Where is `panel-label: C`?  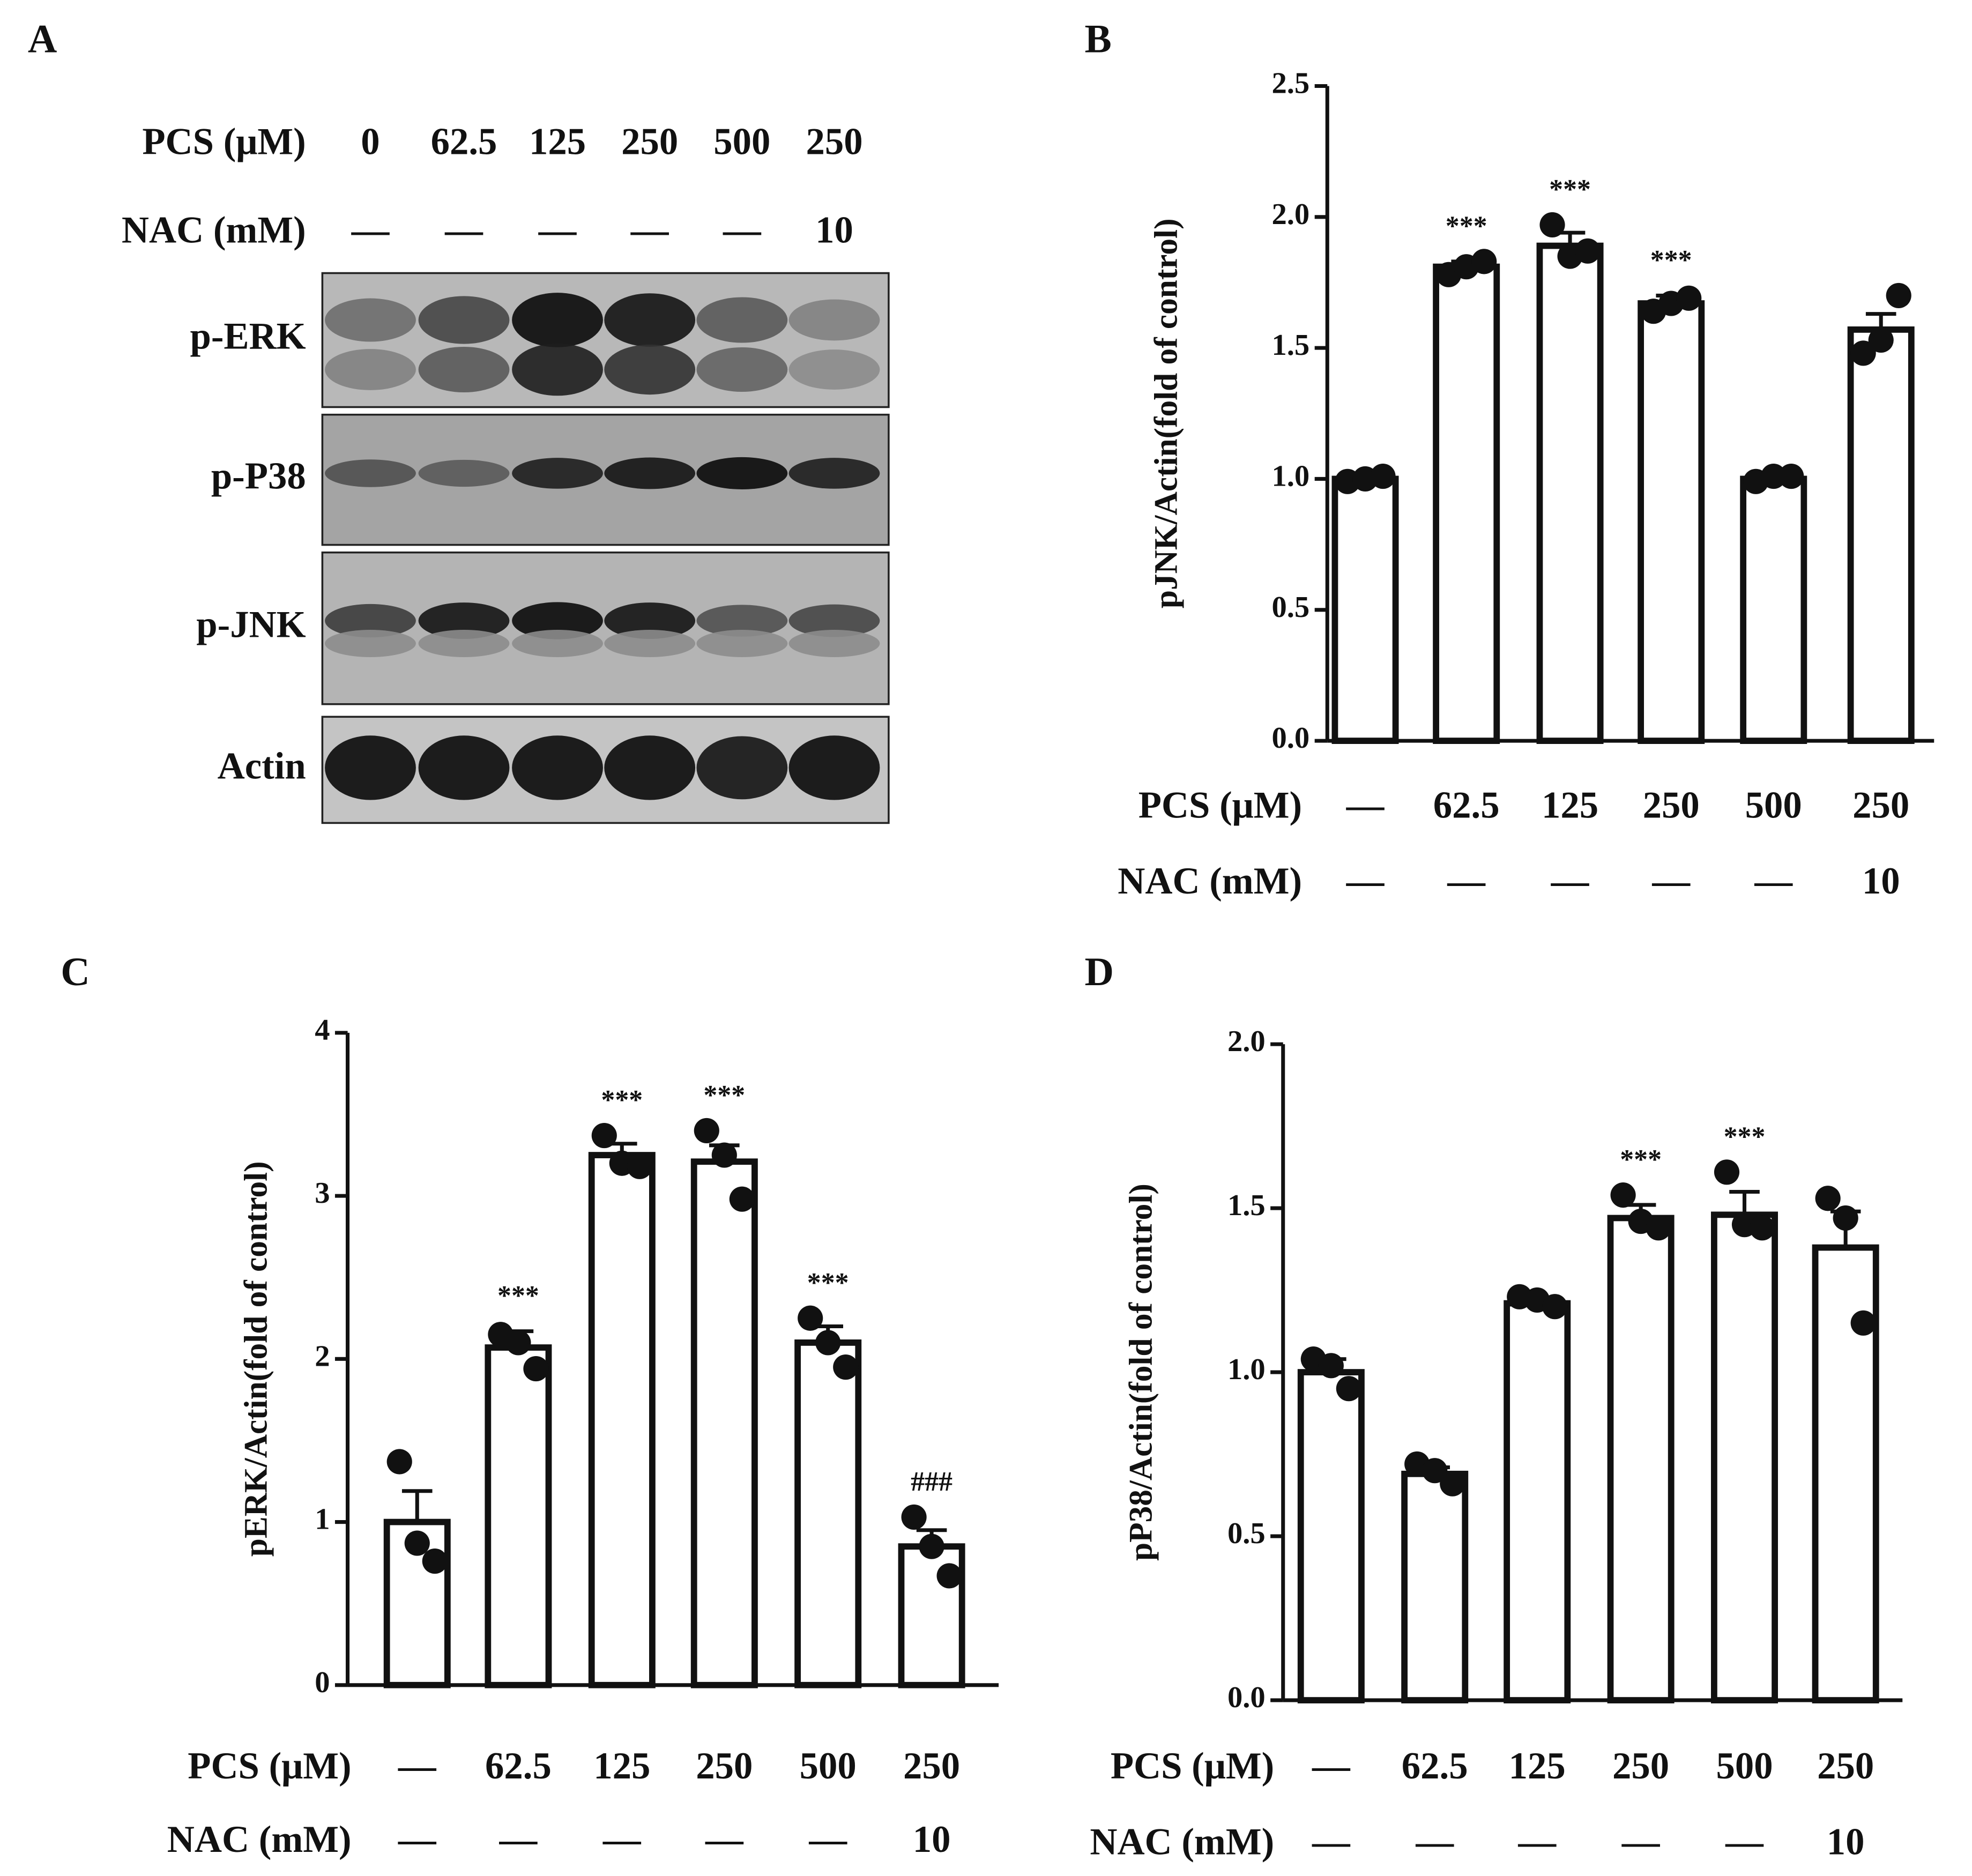 panel-label: C is located at coordinates (76, 972).